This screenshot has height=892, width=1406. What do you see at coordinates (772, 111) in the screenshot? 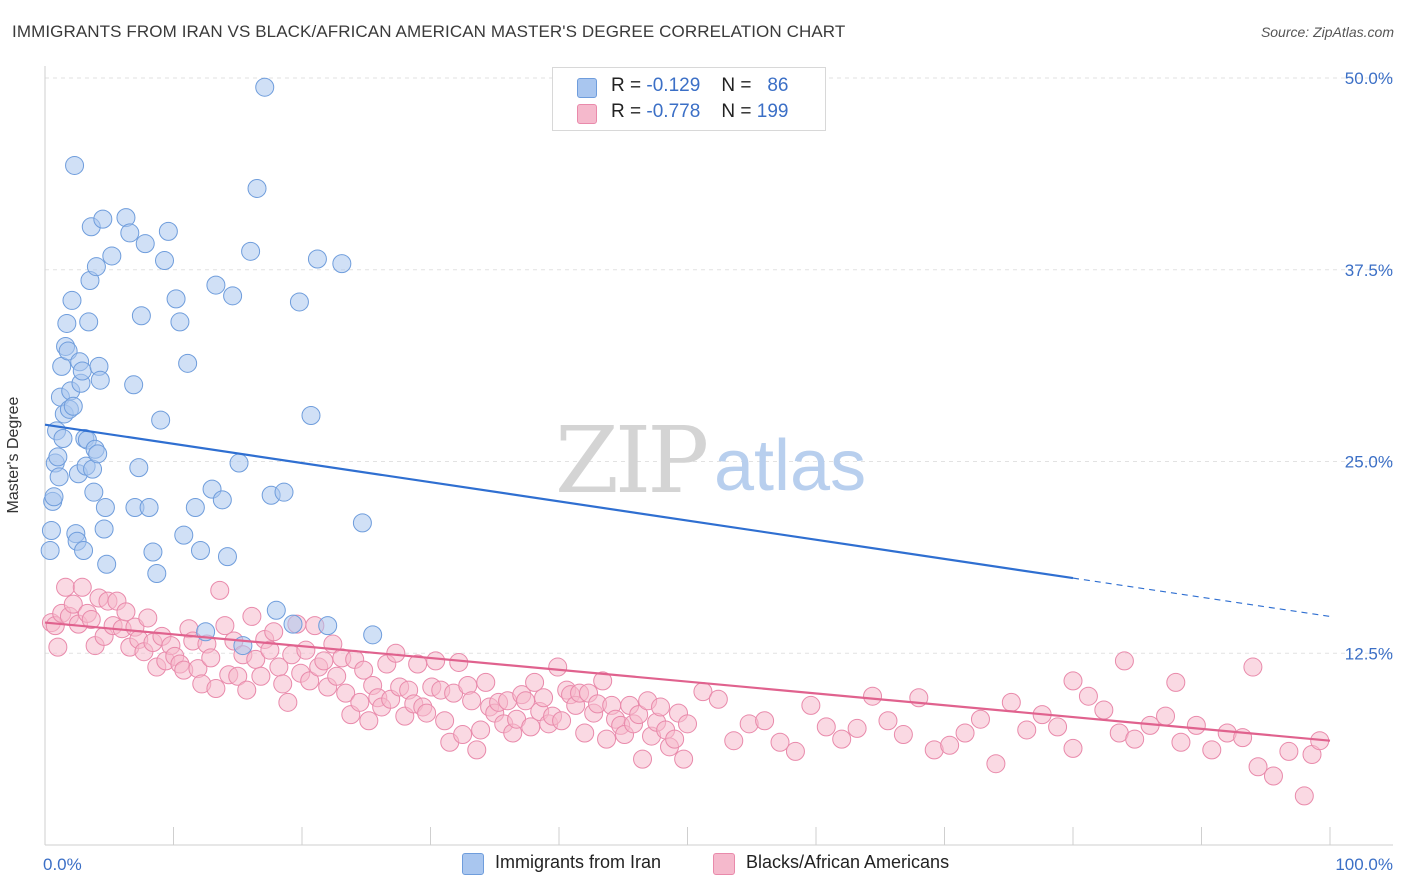
I see `legend-n-value: 199` at bounding box center [772, 111].